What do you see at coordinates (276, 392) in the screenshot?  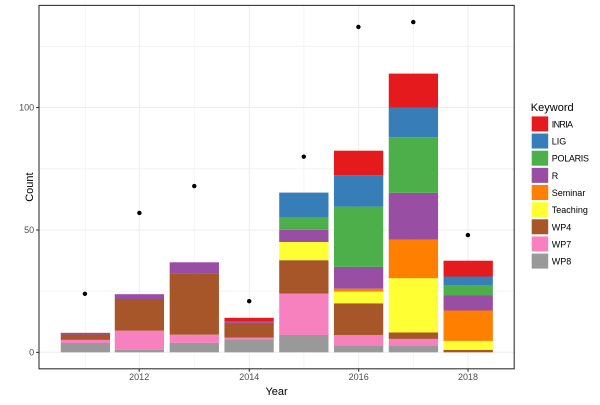 I see `svg-text: Year` at bounding box center [276, 392].